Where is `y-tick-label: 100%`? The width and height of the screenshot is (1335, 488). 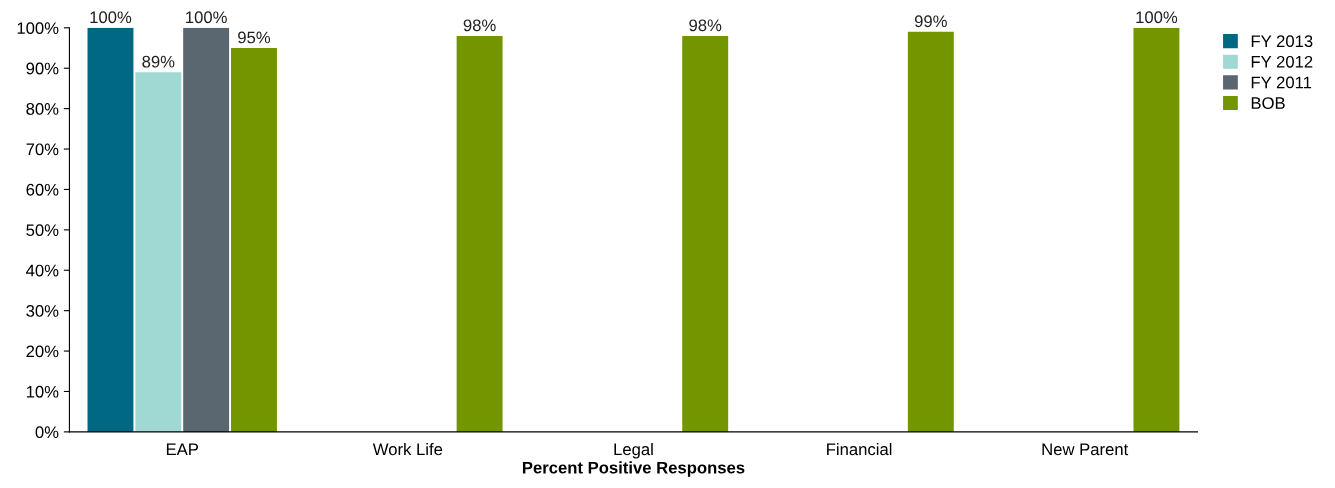
y-tick-label: 100% is located at coordinates (38, 28).